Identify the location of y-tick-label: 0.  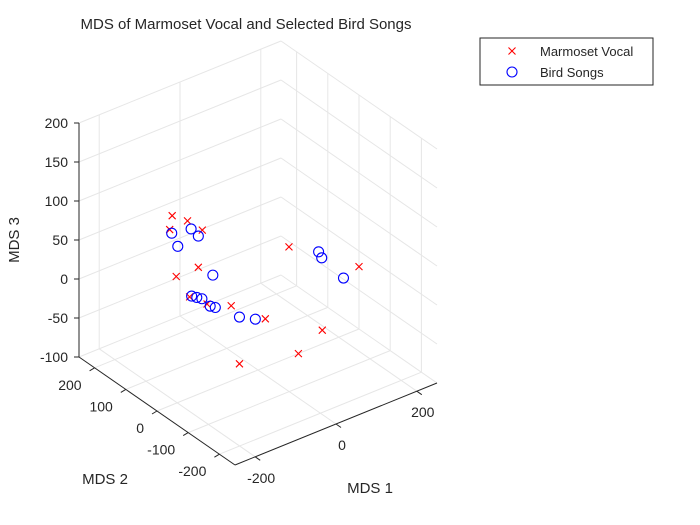
(140, 428).